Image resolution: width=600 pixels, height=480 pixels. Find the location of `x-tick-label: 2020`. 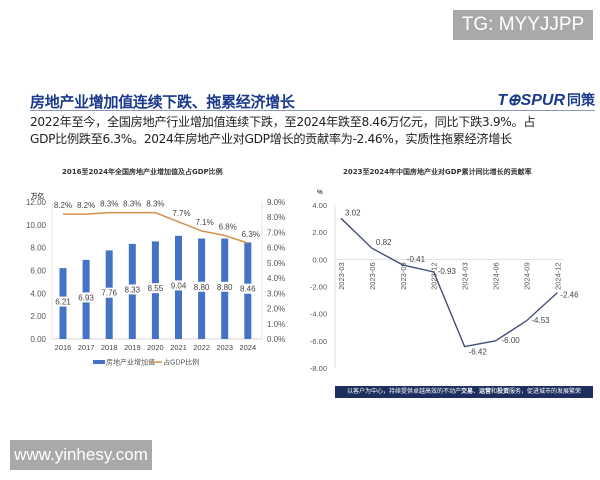

x-tick-label: 2020 is located at coordinates (155, 347).